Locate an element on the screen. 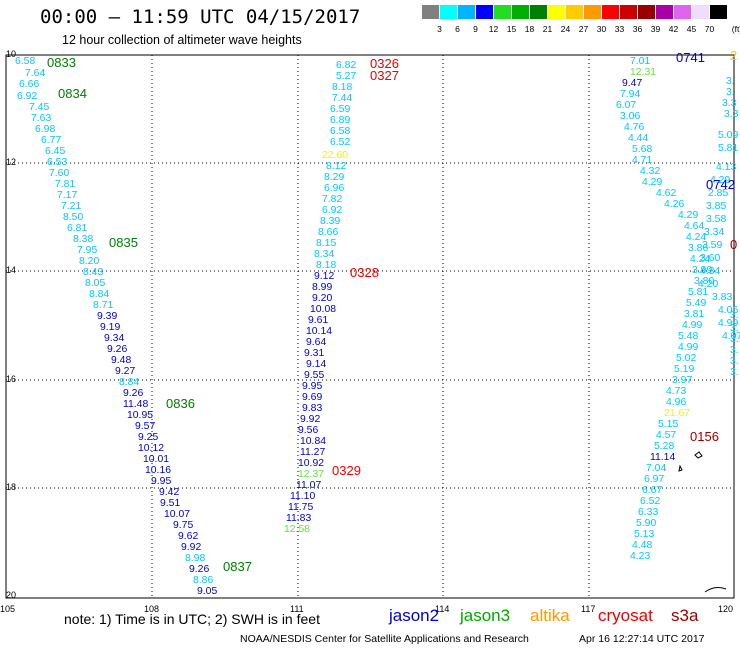  pass-time-label: 0835 is located at coordinates (123, 242).